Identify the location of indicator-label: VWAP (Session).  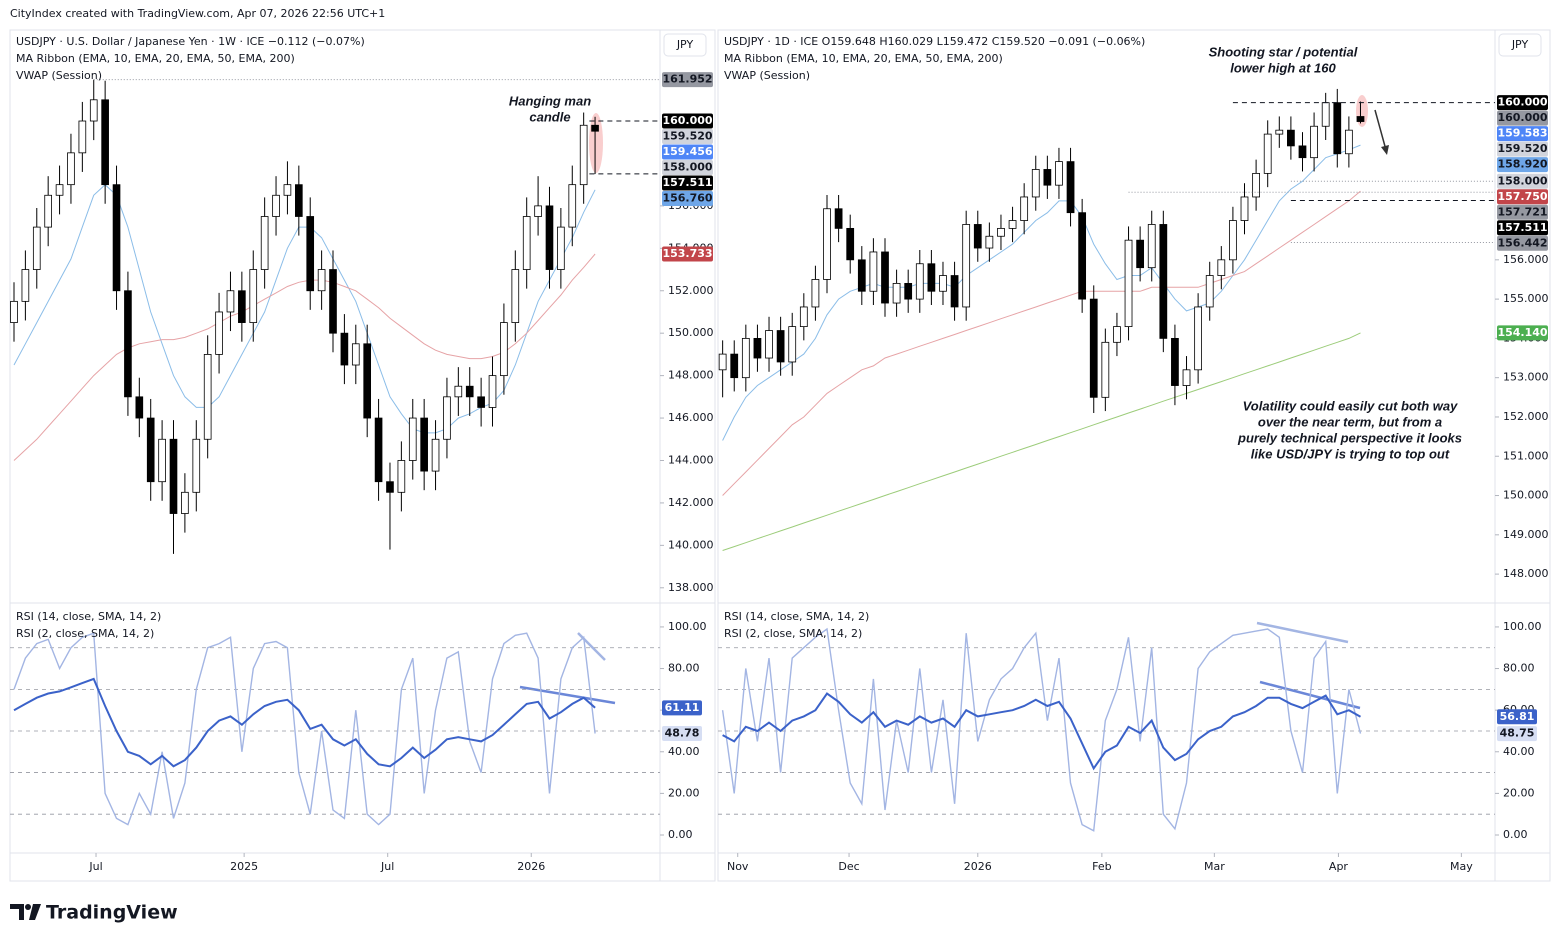
(59, 75).